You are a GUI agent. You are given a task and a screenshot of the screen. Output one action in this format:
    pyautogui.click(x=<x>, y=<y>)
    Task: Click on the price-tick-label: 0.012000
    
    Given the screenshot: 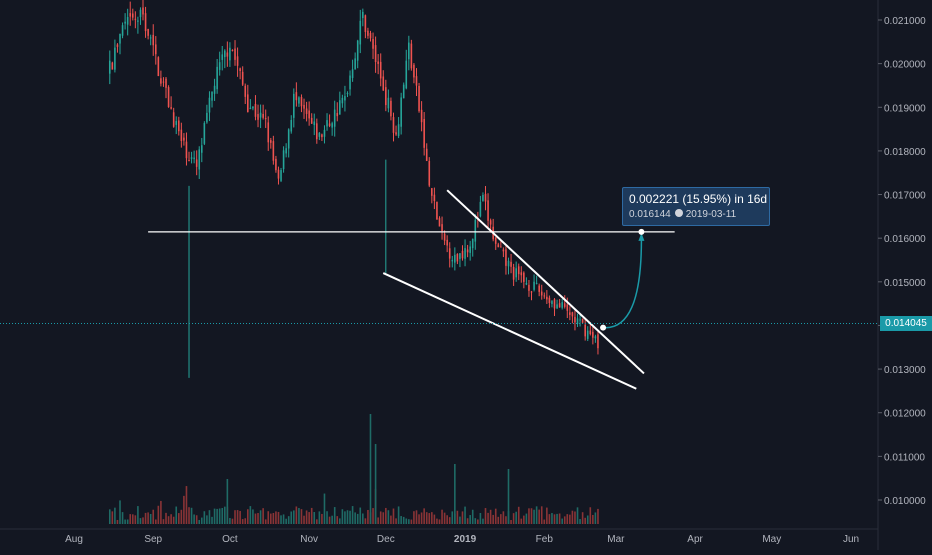 What is the action you would take?
    pyautogui.click(x=905, y=414)
    